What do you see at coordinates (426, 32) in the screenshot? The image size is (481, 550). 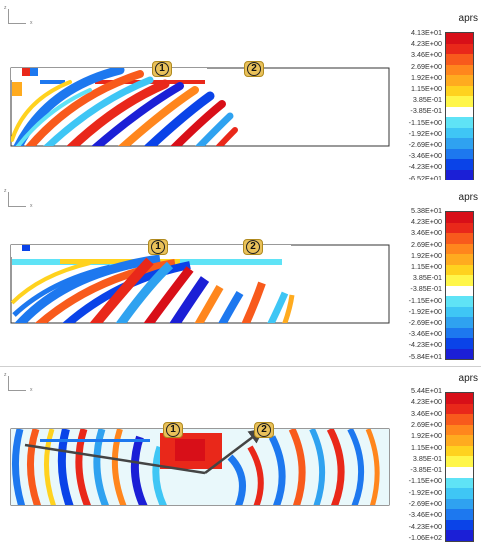 I see `legend-tick-label: 4.13E+01` at bounding box center [426, 32].